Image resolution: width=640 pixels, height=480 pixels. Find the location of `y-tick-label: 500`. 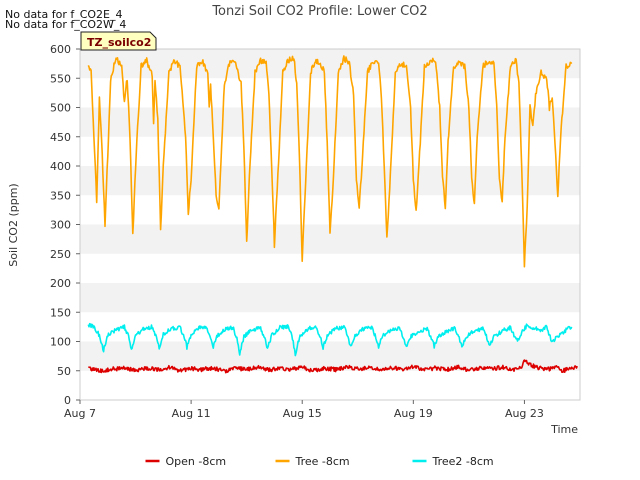

y-tick-label: 500 is located at coordinates (60, 108).